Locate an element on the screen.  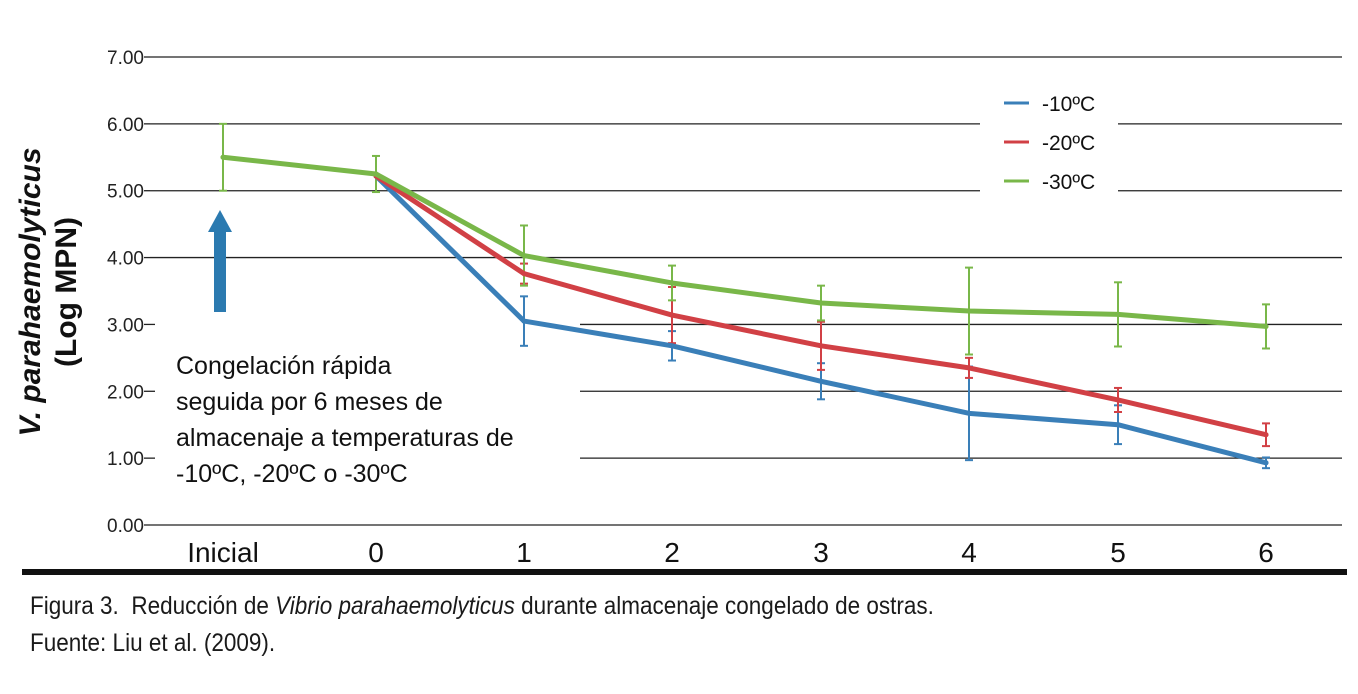
legend-label: -10ºC is located at coordinates (1068, 104).